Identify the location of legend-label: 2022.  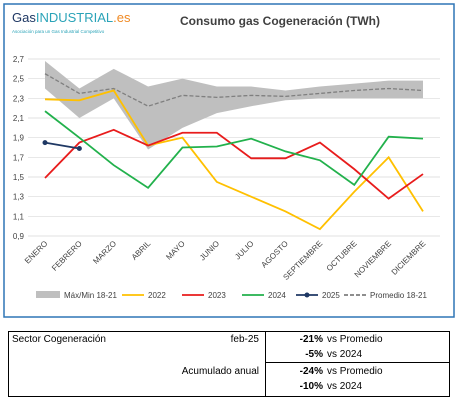
(157, 295).